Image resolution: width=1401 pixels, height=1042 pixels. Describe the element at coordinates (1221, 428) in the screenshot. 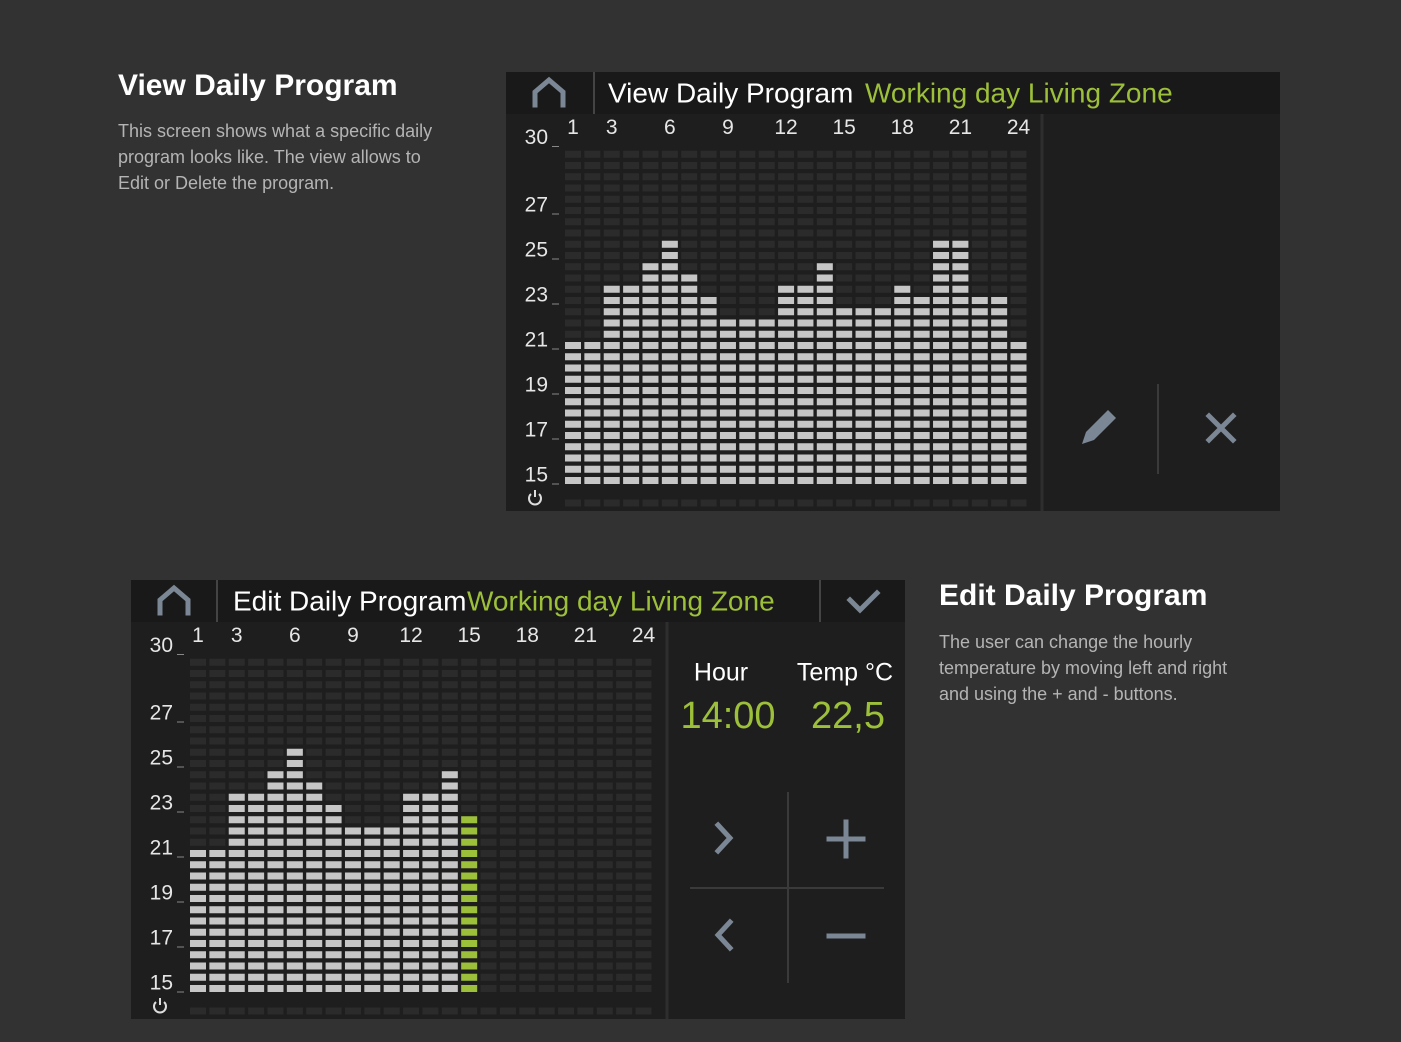

I see `delete-button` at that location.